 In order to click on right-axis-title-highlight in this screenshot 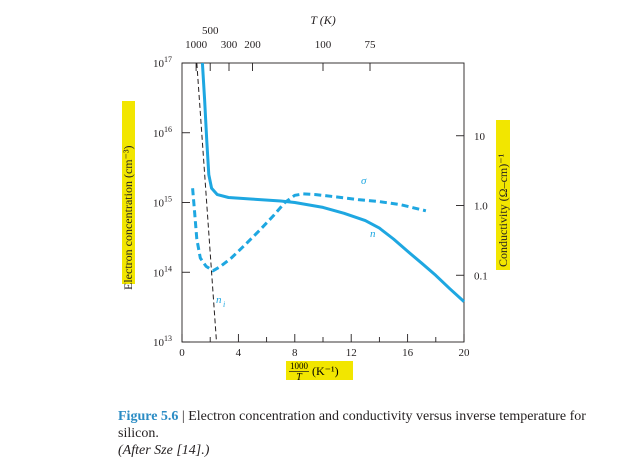, I will do `click(503, 195)`.